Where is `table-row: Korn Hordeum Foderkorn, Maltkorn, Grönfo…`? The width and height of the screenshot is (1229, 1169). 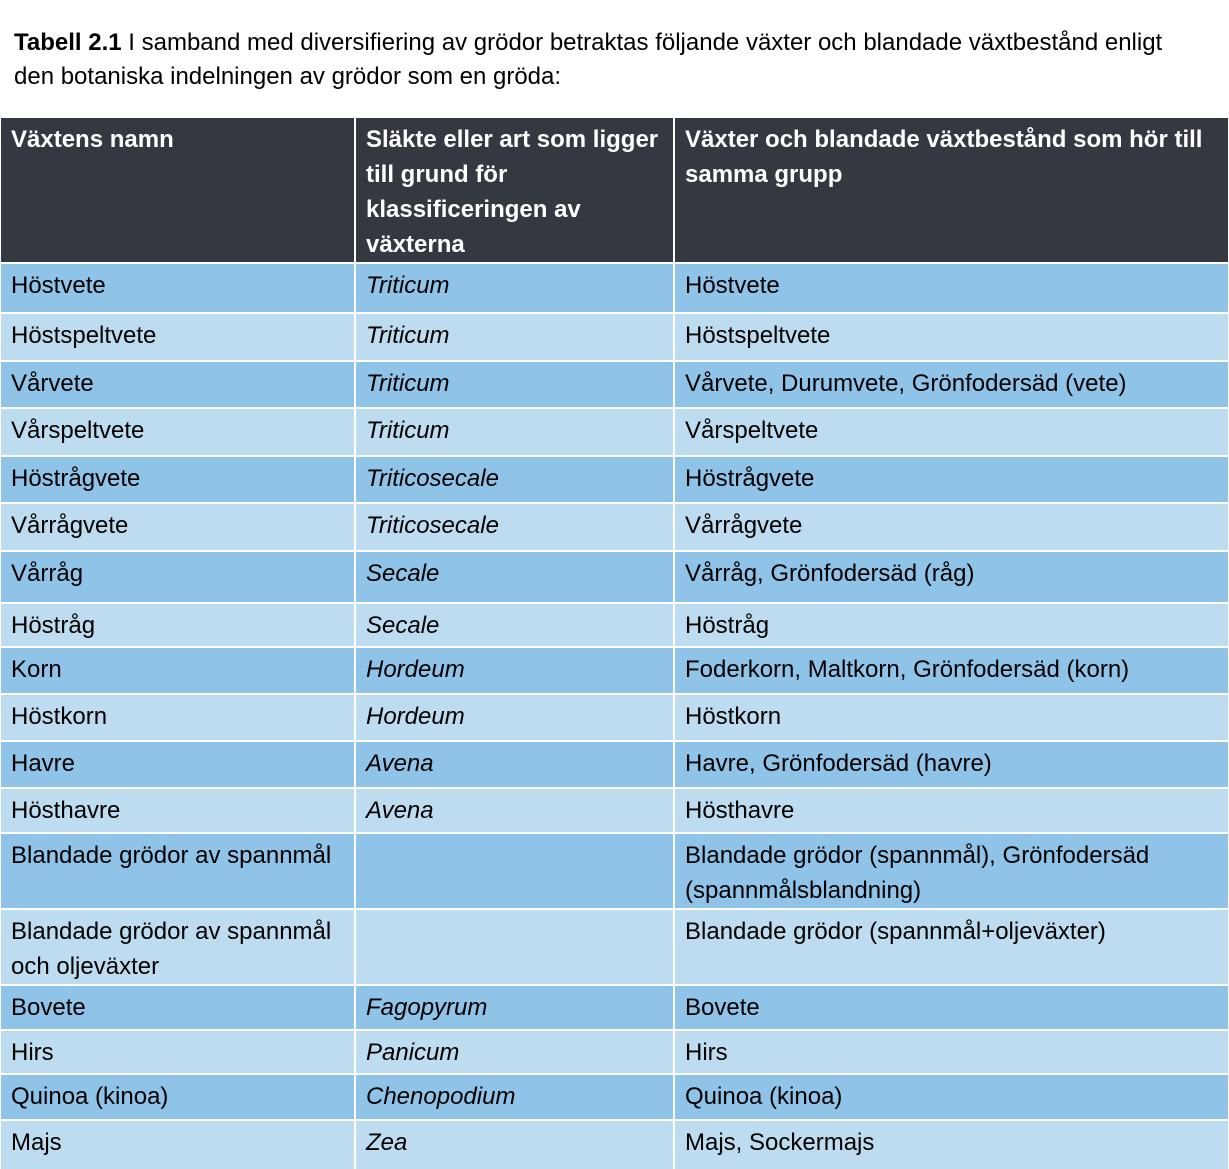
table-row: Korn Hordeum Foderkorn, Maltkorn, Grönfo… is located at coordinates (614, 670).